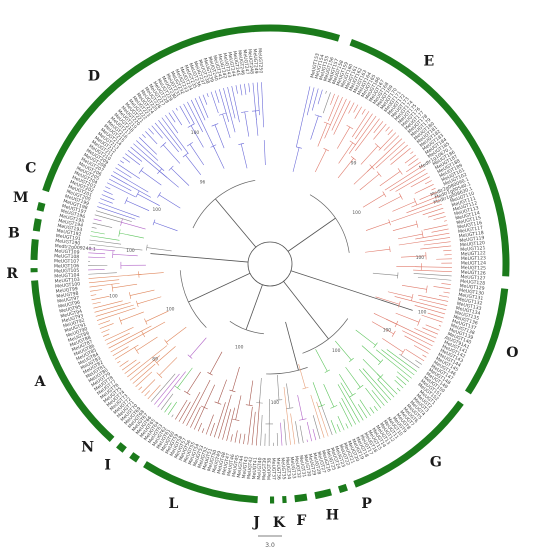 Image resolution: width=541 pixels, height=550 pixels. I want to click on leaf-label: MeUGT29, so click(312, 464).